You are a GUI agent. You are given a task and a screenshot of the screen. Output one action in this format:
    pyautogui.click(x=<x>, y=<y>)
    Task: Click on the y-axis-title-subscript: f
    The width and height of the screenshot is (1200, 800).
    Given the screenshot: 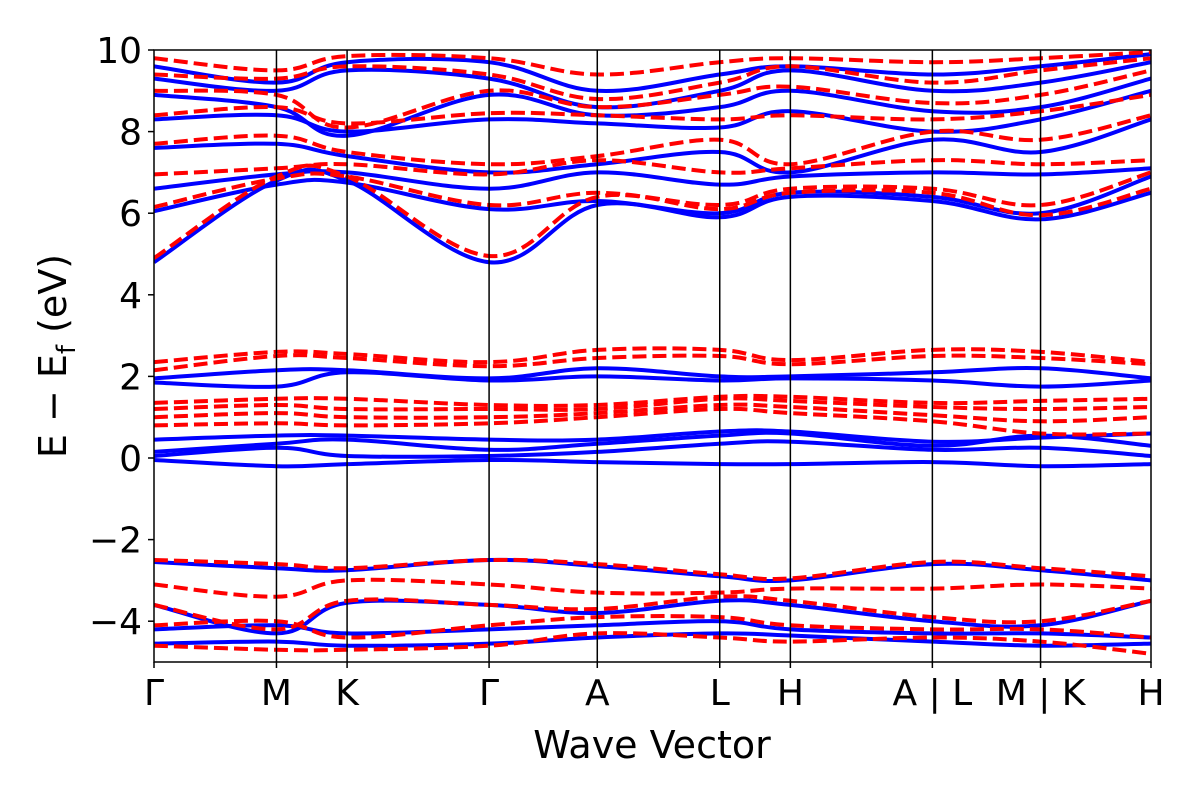 What is the action you would take?
    pyautogui.click(x=67, y=349)
    